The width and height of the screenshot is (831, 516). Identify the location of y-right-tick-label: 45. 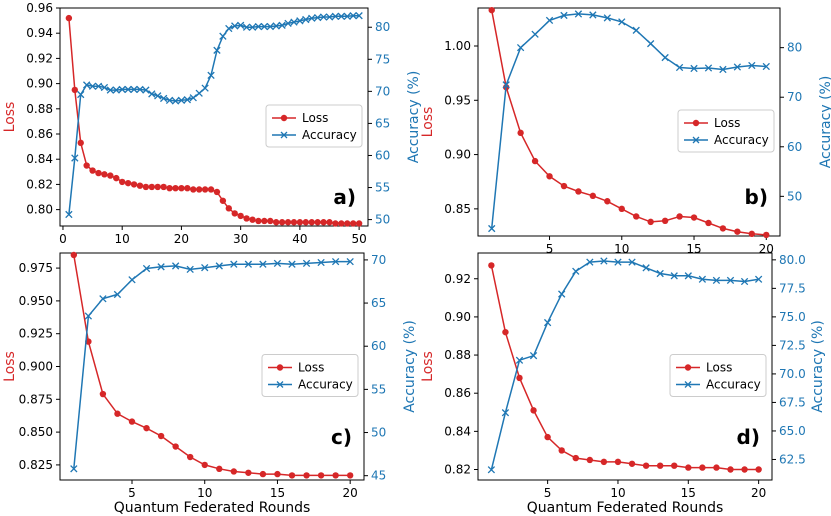
(378, 476).